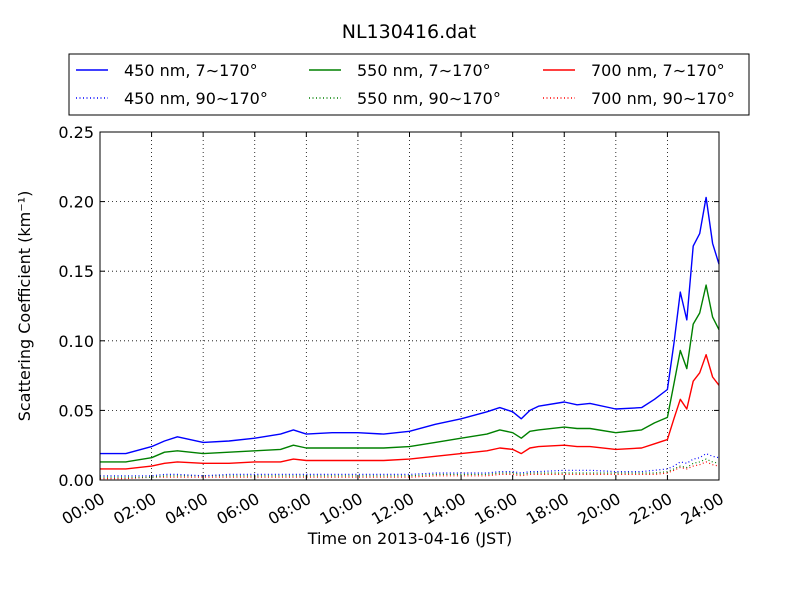 This screenshot has width=800, height=600. Describe the element at coordinates (196, 98) in the screenshot. I see `legend-label-3: 450 nm, 90∼170°` at that location.